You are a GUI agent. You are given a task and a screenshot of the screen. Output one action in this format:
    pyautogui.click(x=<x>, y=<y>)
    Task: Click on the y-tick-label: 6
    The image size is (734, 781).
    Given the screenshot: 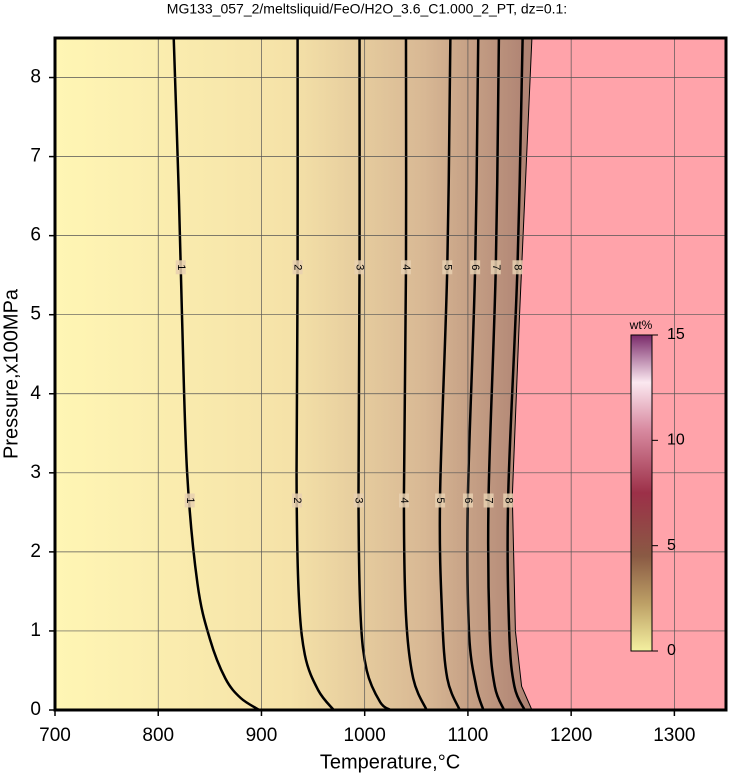 What is the action you would take?
    pyautogui.click(x=35, y=235)
    